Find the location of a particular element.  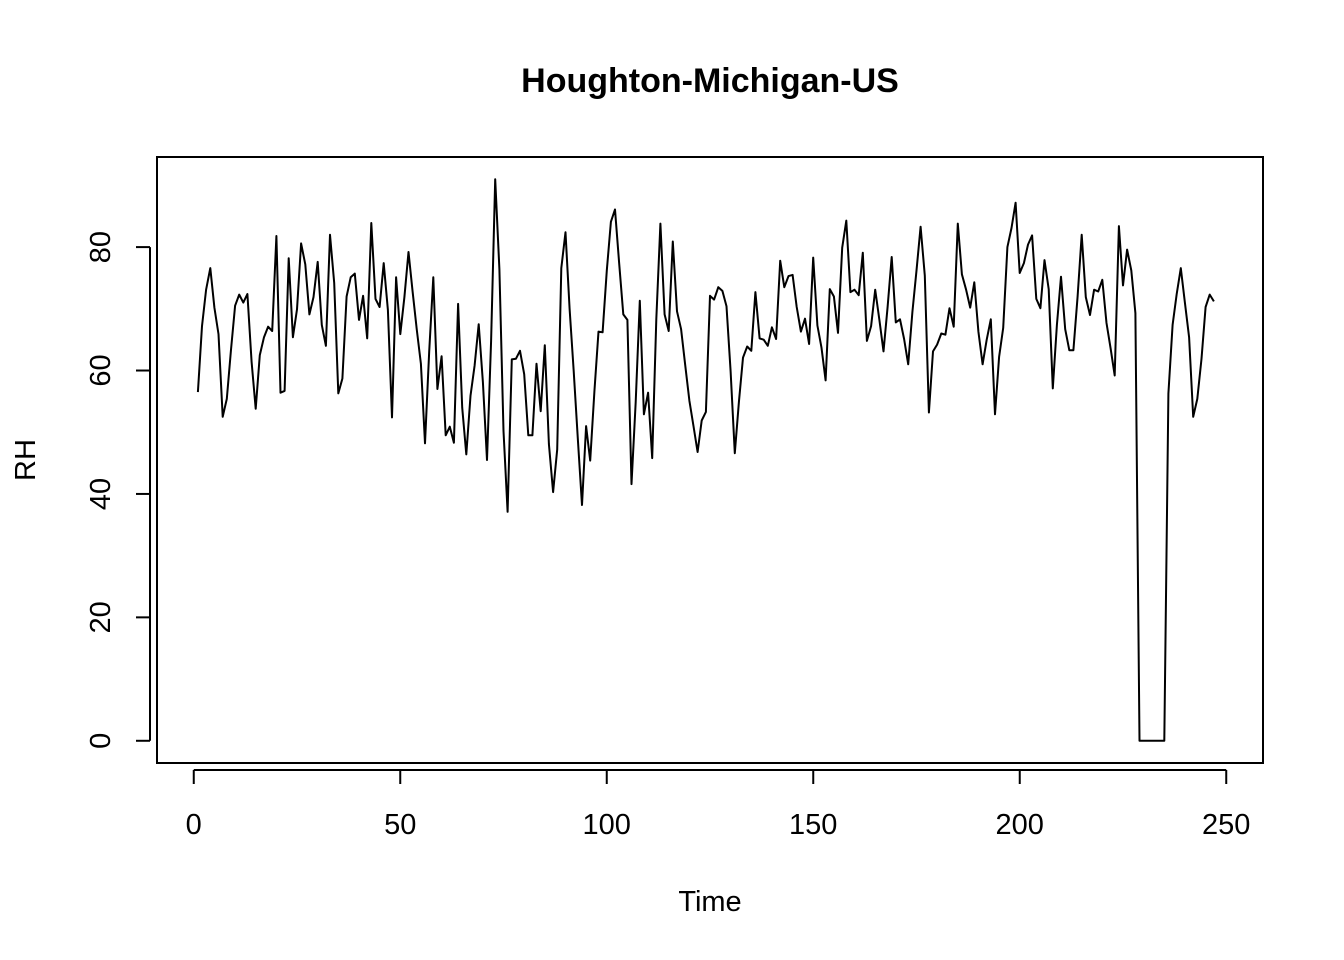

y-axis-label: RH is located at coordinates (26, 460).